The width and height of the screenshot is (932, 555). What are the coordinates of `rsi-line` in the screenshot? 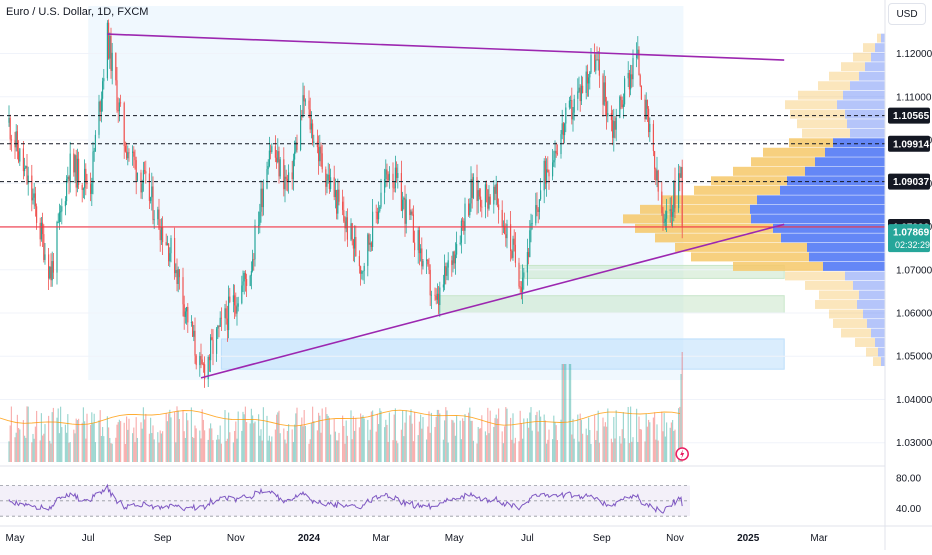 It's located at (345, 498).